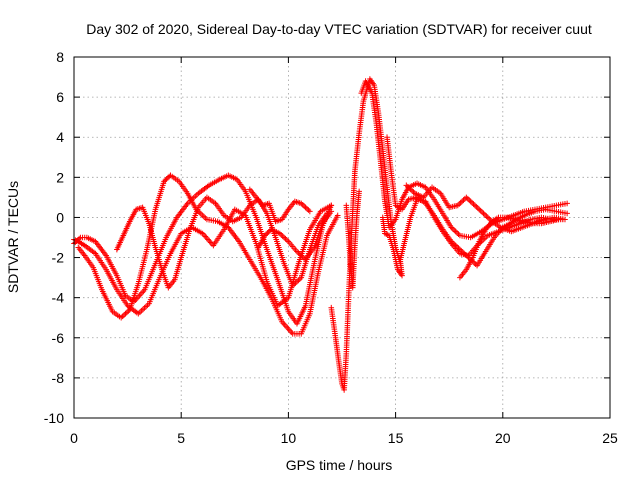 The image size is (640, 480). I want to click on y-axis-label: SDTVAR / TECUs, so click(13, 237).